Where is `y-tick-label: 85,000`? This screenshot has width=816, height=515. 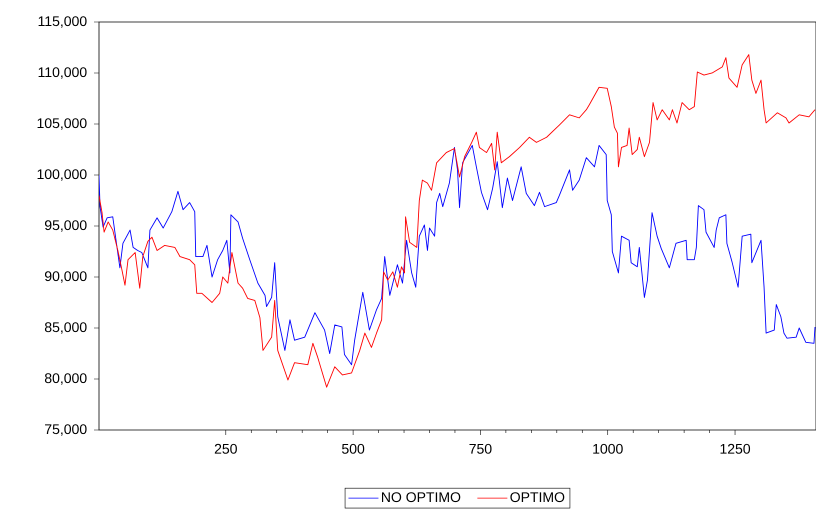
y-tick-label: 85,000 is located at coordinates (65, 328).